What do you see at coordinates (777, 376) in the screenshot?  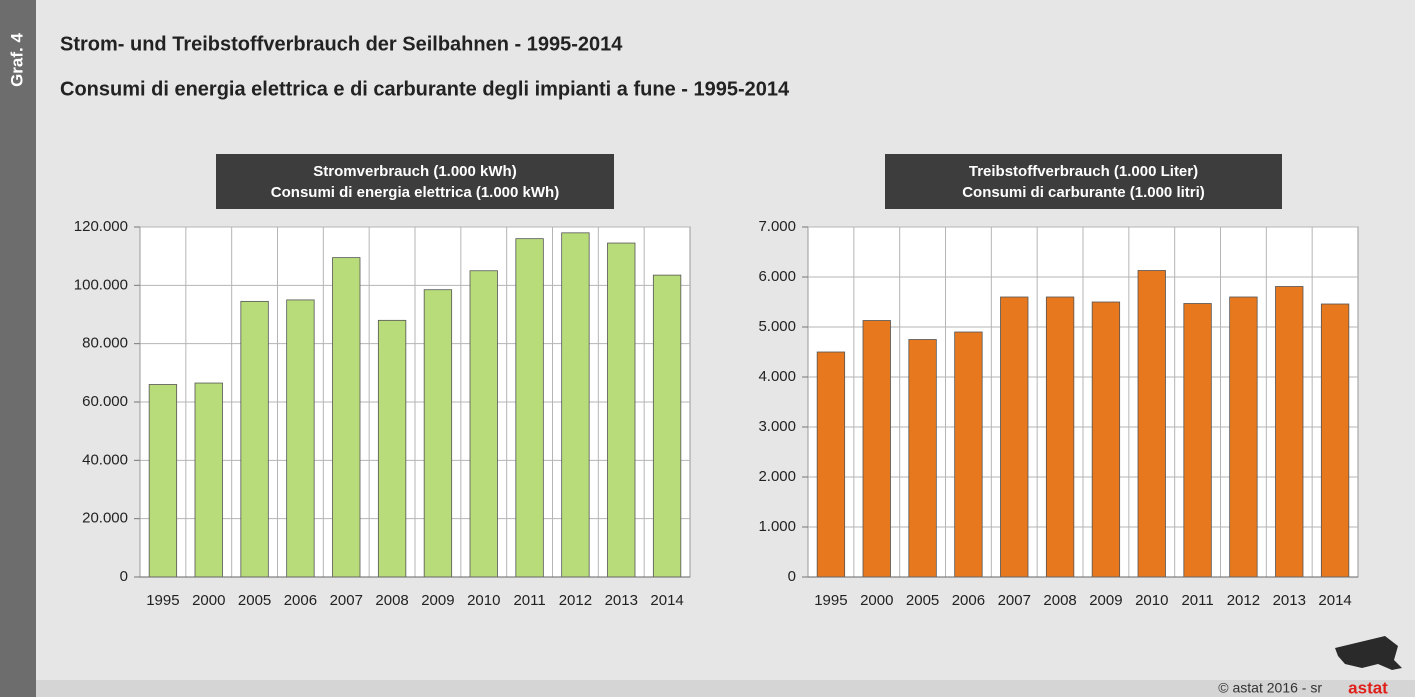 I see `y-tick-label: 4.000` at bounding box center [777, 376].